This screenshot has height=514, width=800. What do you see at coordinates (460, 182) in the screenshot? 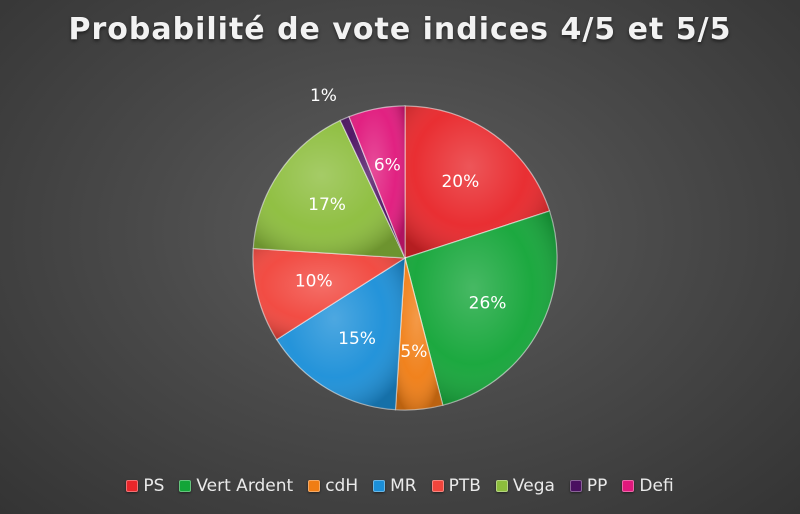
I see `data-label-ps: 20%` at bounding box center [460, 182].